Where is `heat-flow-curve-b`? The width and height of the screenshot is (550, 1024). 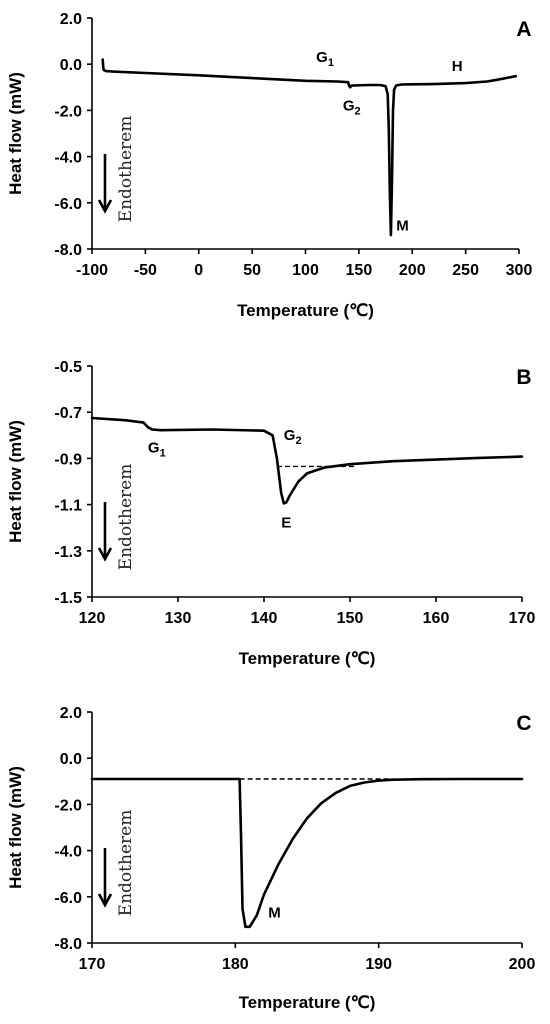 heat-flow-curve-b is located at coordinates (307, 460).